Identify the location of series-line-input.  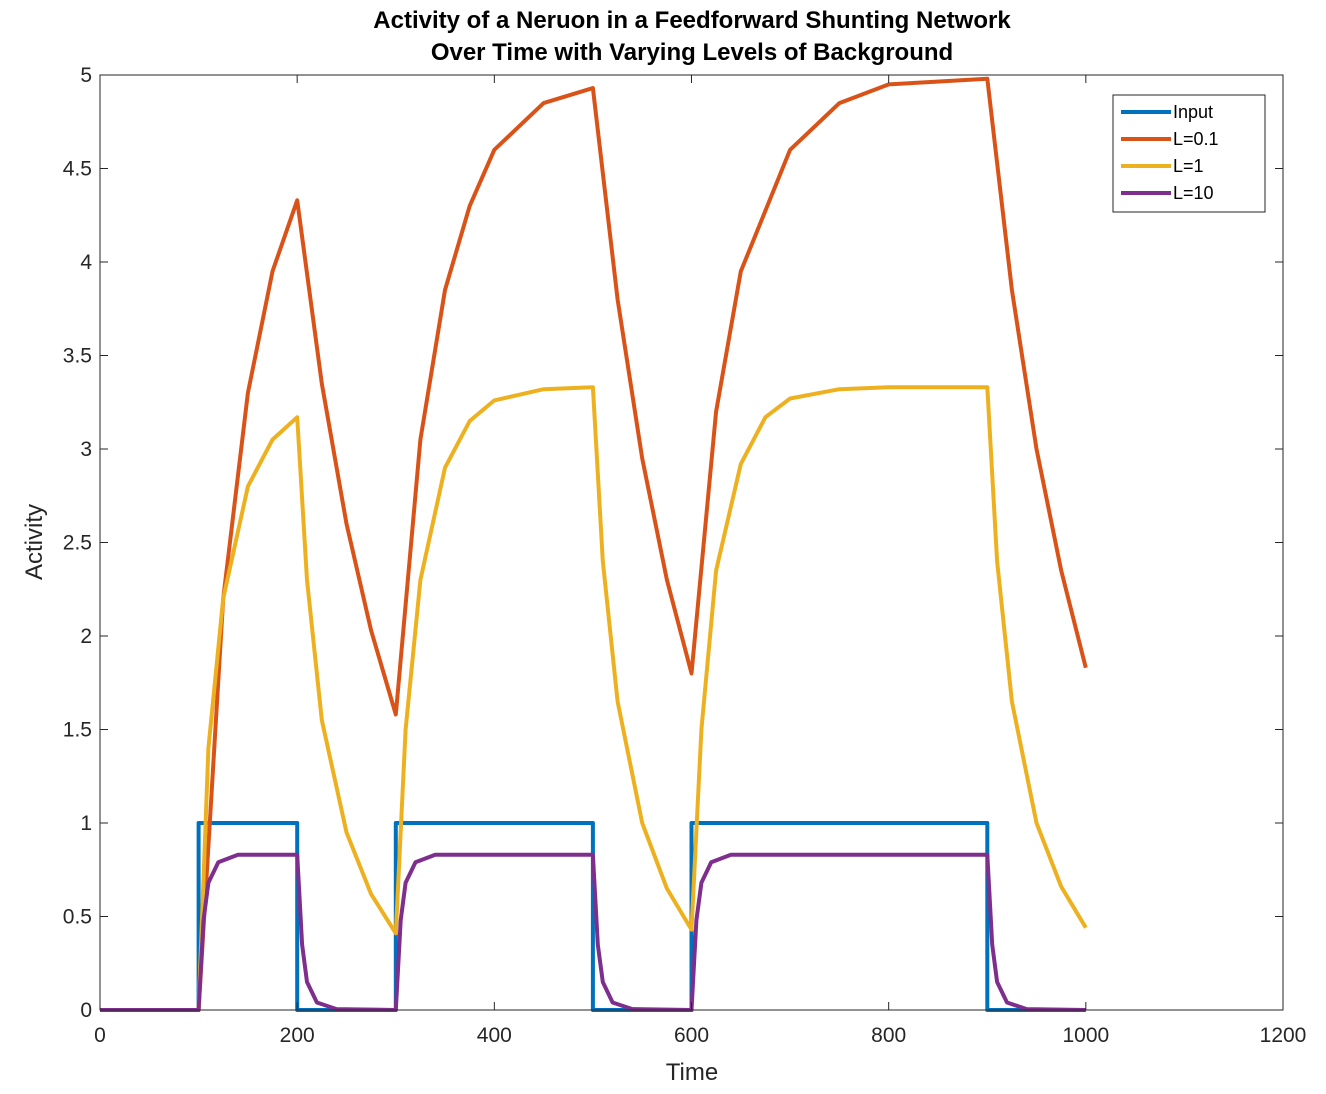
(593, 916).